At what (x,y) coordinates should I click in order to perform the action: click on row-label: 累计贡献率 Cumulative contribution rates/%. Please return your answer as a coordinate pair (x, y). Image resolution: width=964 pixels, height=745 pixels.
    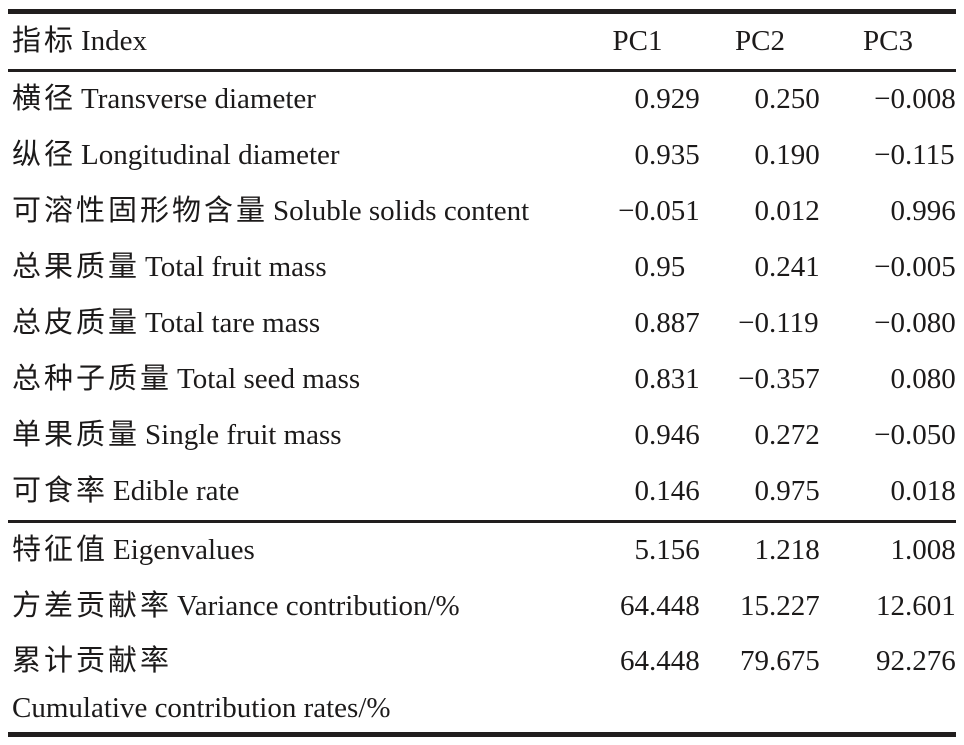
    Looking at the image, I should click on (291, 685).